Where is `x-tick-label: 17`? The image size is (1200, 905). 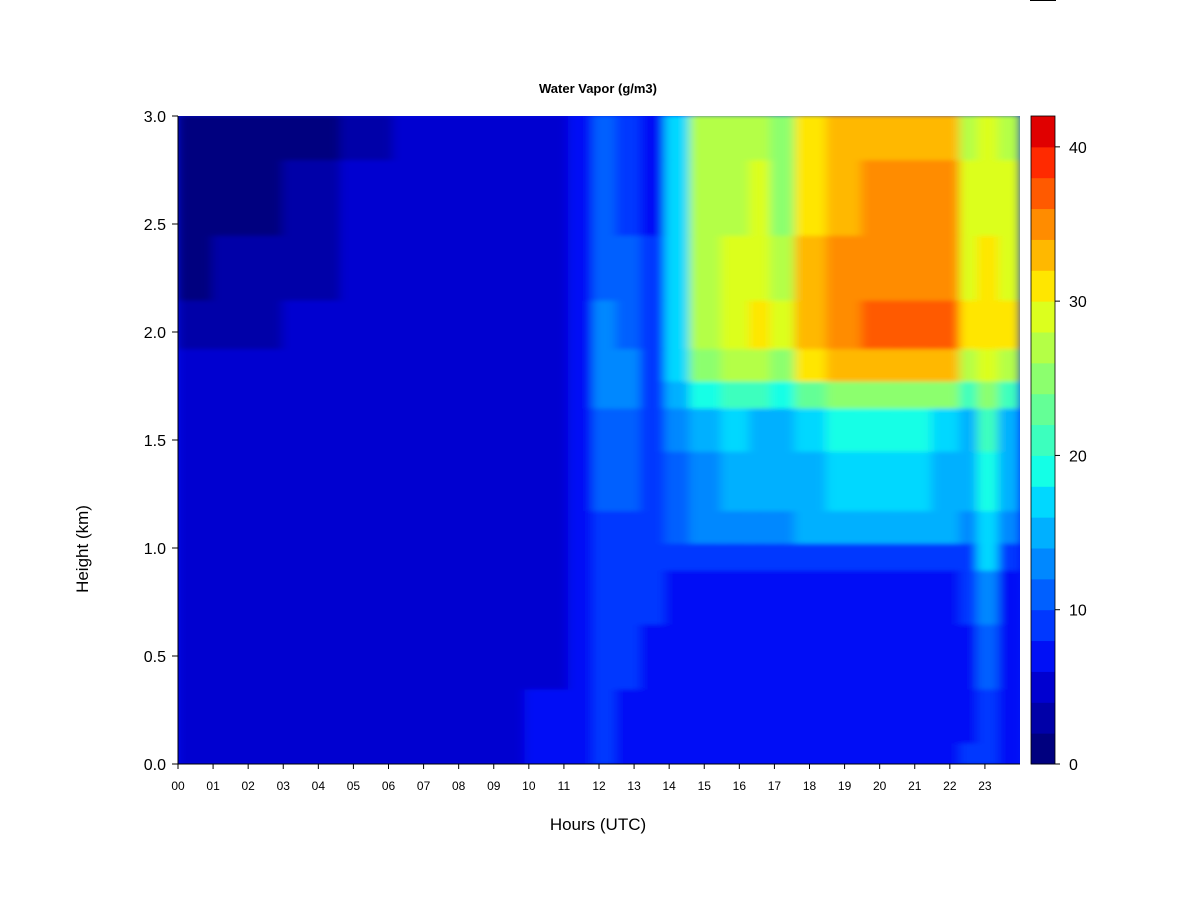
x-tick-label: 17 is located at coordinates (775, 786).